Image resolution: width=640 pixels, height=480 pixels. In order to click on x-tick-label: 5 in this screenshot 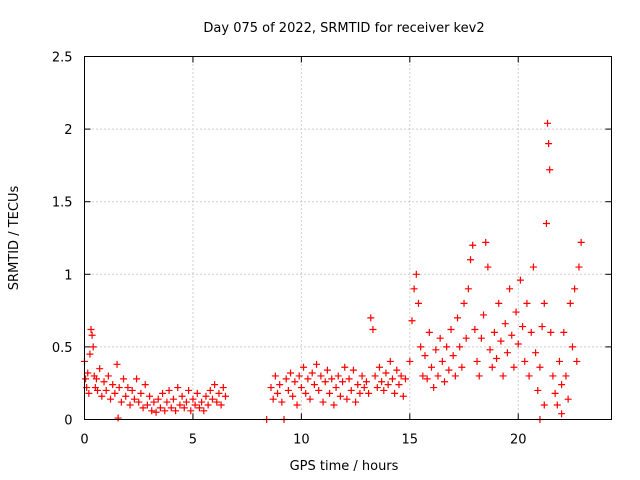, I will do `click(193, 440)`.